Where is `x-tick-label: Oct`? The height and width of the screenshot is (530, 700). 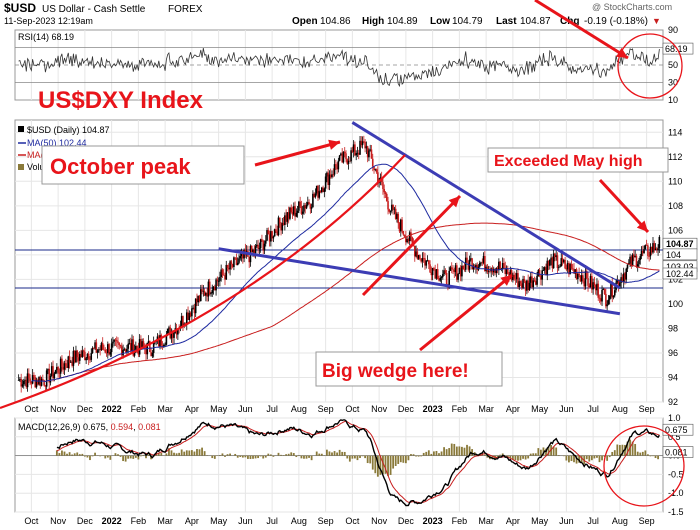 x-tick-label: Oct is located at coordinates (31, 409).